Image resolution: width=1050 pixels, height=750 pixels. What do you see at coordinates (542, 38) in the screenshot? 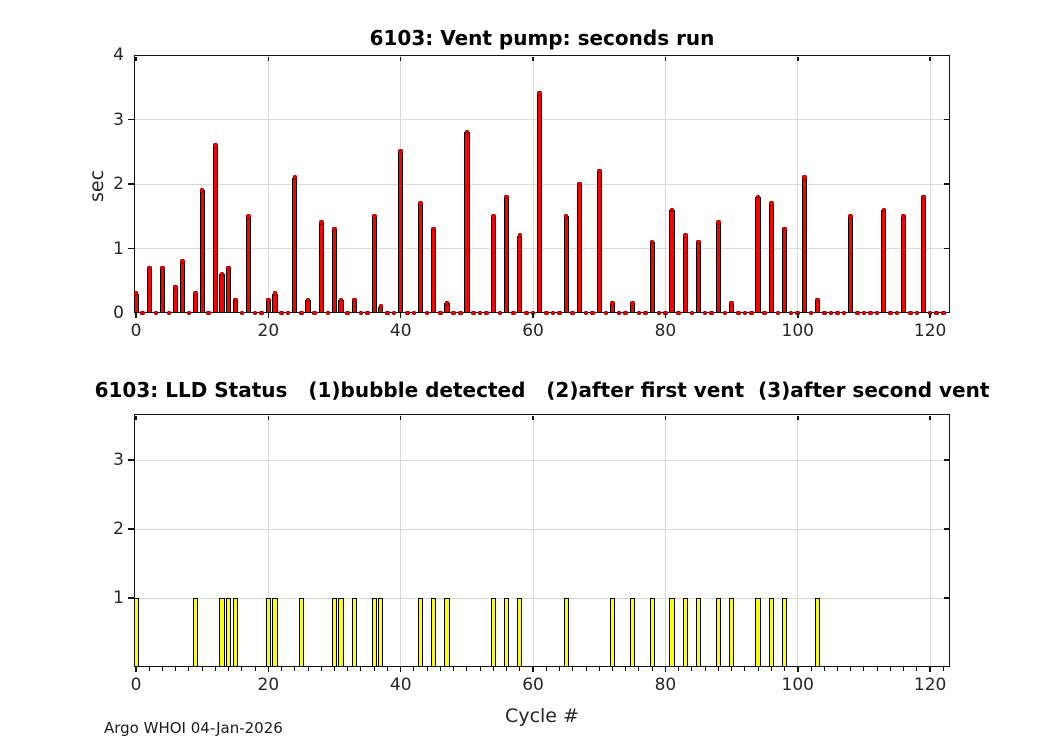
I see `top-chart-title: 6103: Vent pump: seconds run` at bounding box center [542, 38].